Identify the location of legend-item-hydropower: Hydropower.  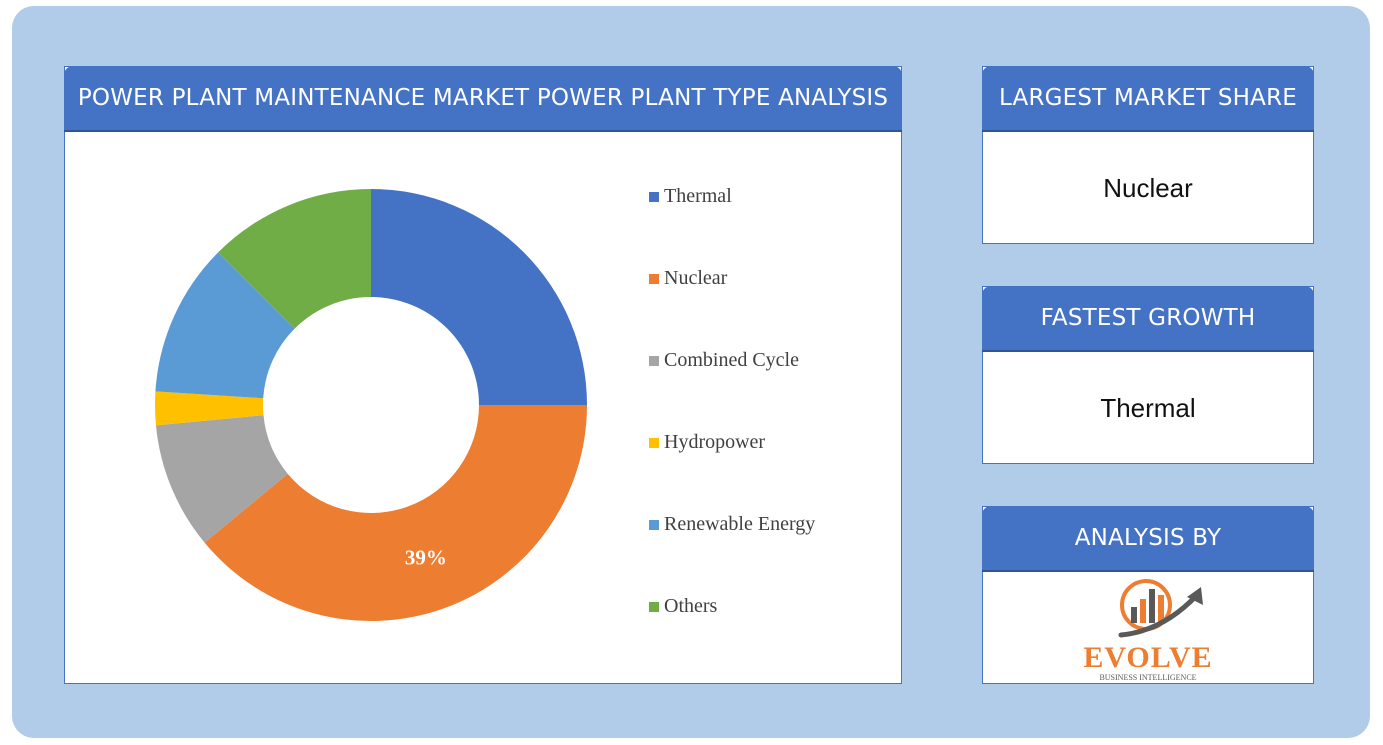
(707, 442).